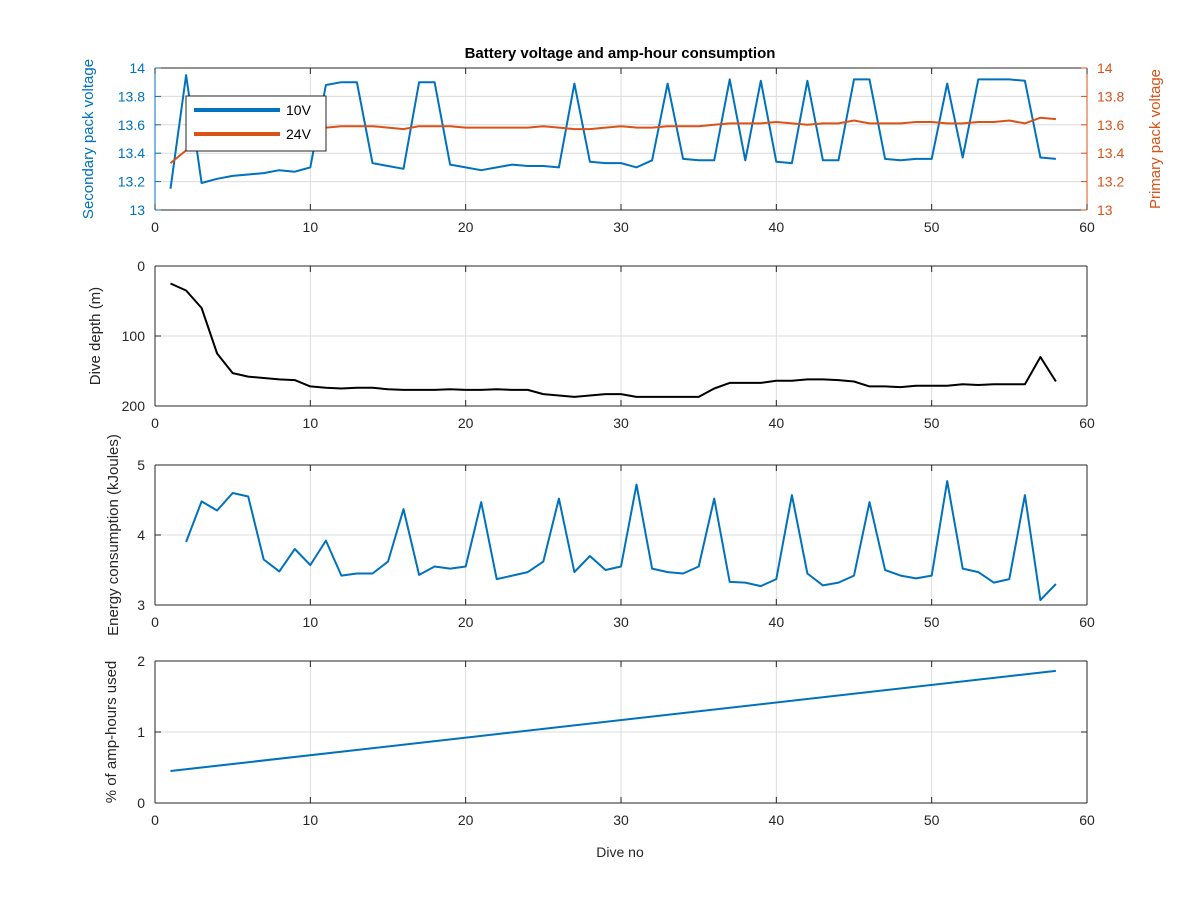 Image resolution: width=1200 pixels, height=900 pixels. Describe the element at coordinates (141, 732) in the screenshot. I see `y-tick-label: 1` at that location.